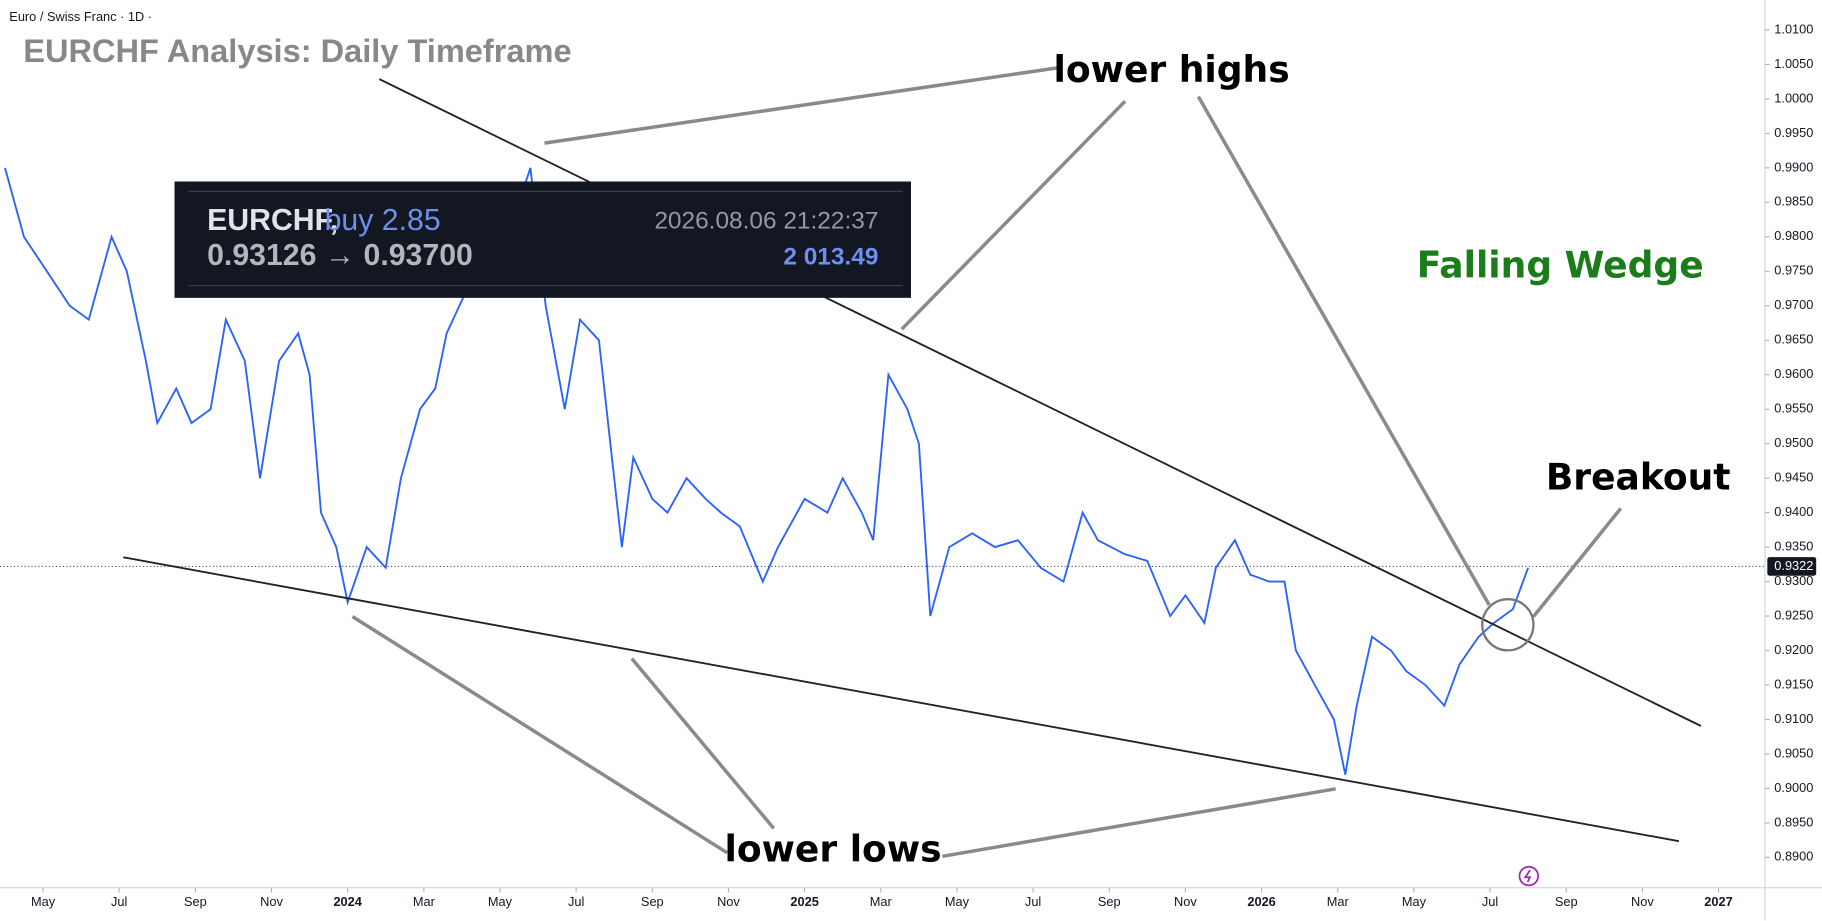 The width and height of the screenshot is (1822, 921). Describe the element at coordinates (1793, 580) in the screenshot. I see `y-tick-label: 0.9300` at that location.